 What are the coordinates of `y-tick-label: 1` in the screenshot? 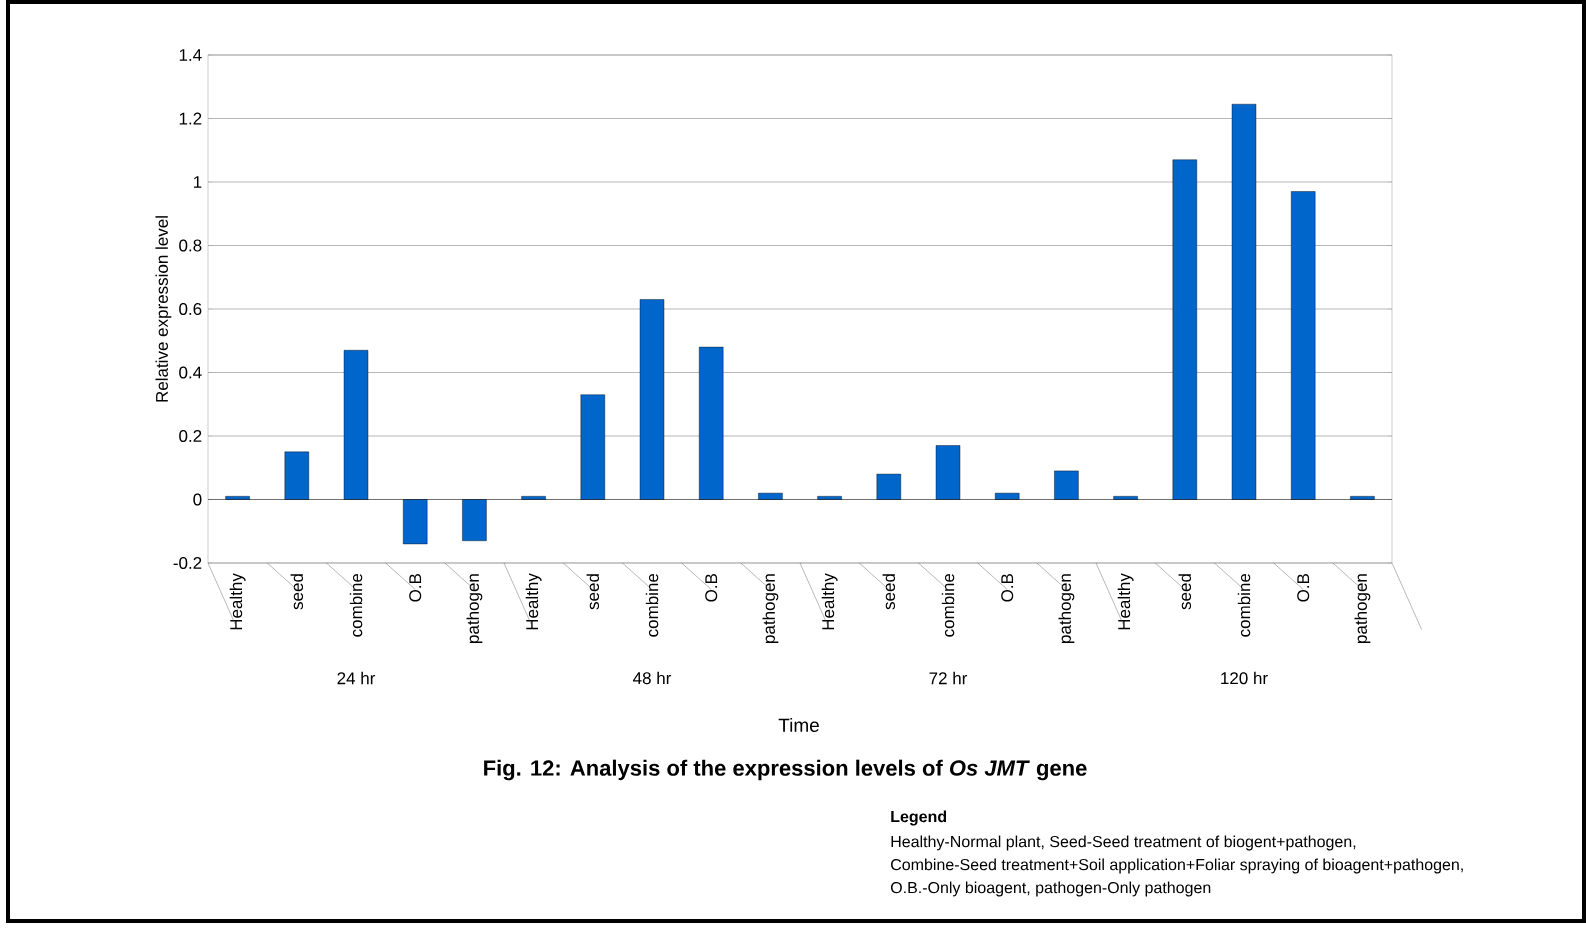 It's located at (197, 182).